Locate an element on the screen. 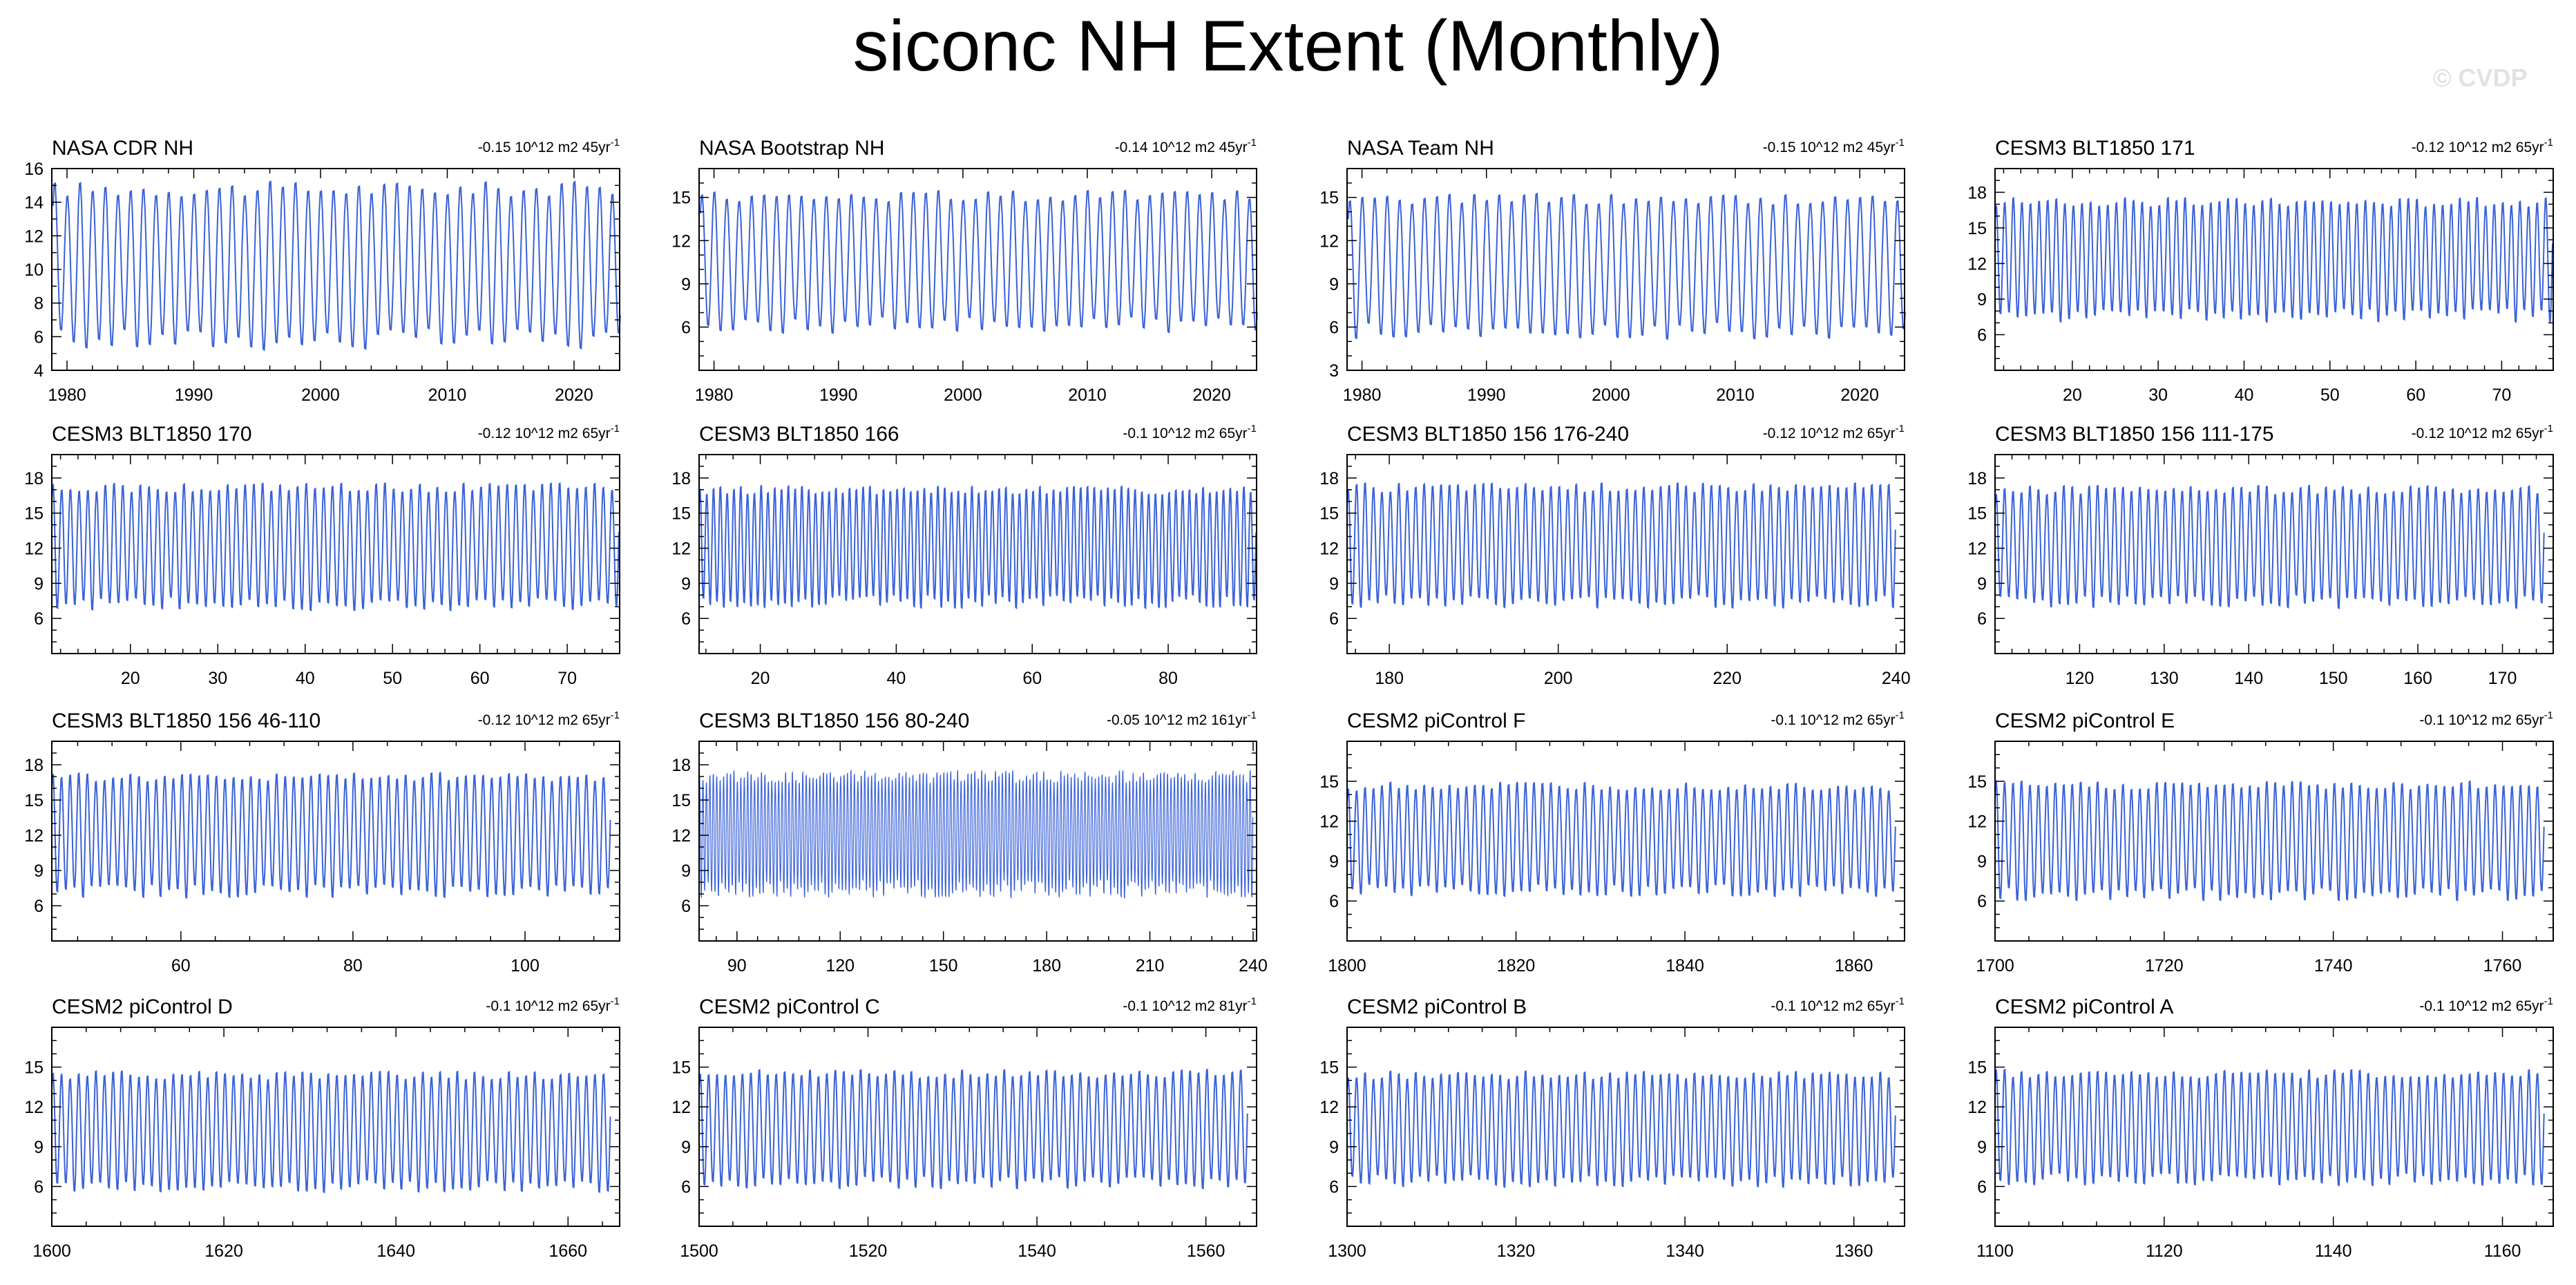  panel-trend: -0.12 10^12 m2 65yr-1 is located at coordinates (1834, 432).